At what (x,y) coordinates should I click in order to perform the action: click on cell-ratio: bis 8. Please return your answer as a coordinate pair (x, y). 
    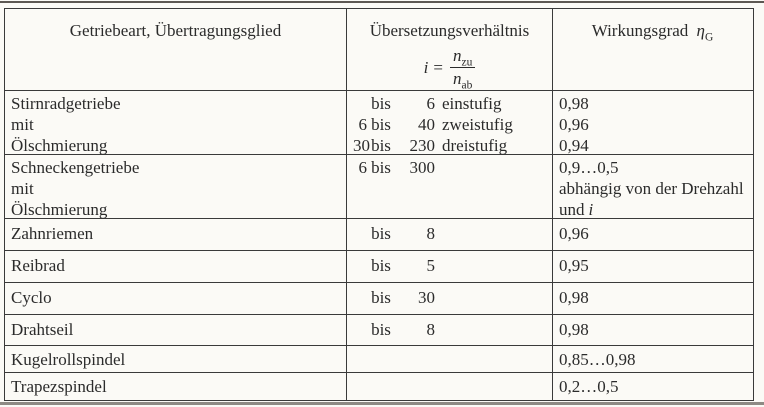
    Looking at the image, I should click on (450, 330).